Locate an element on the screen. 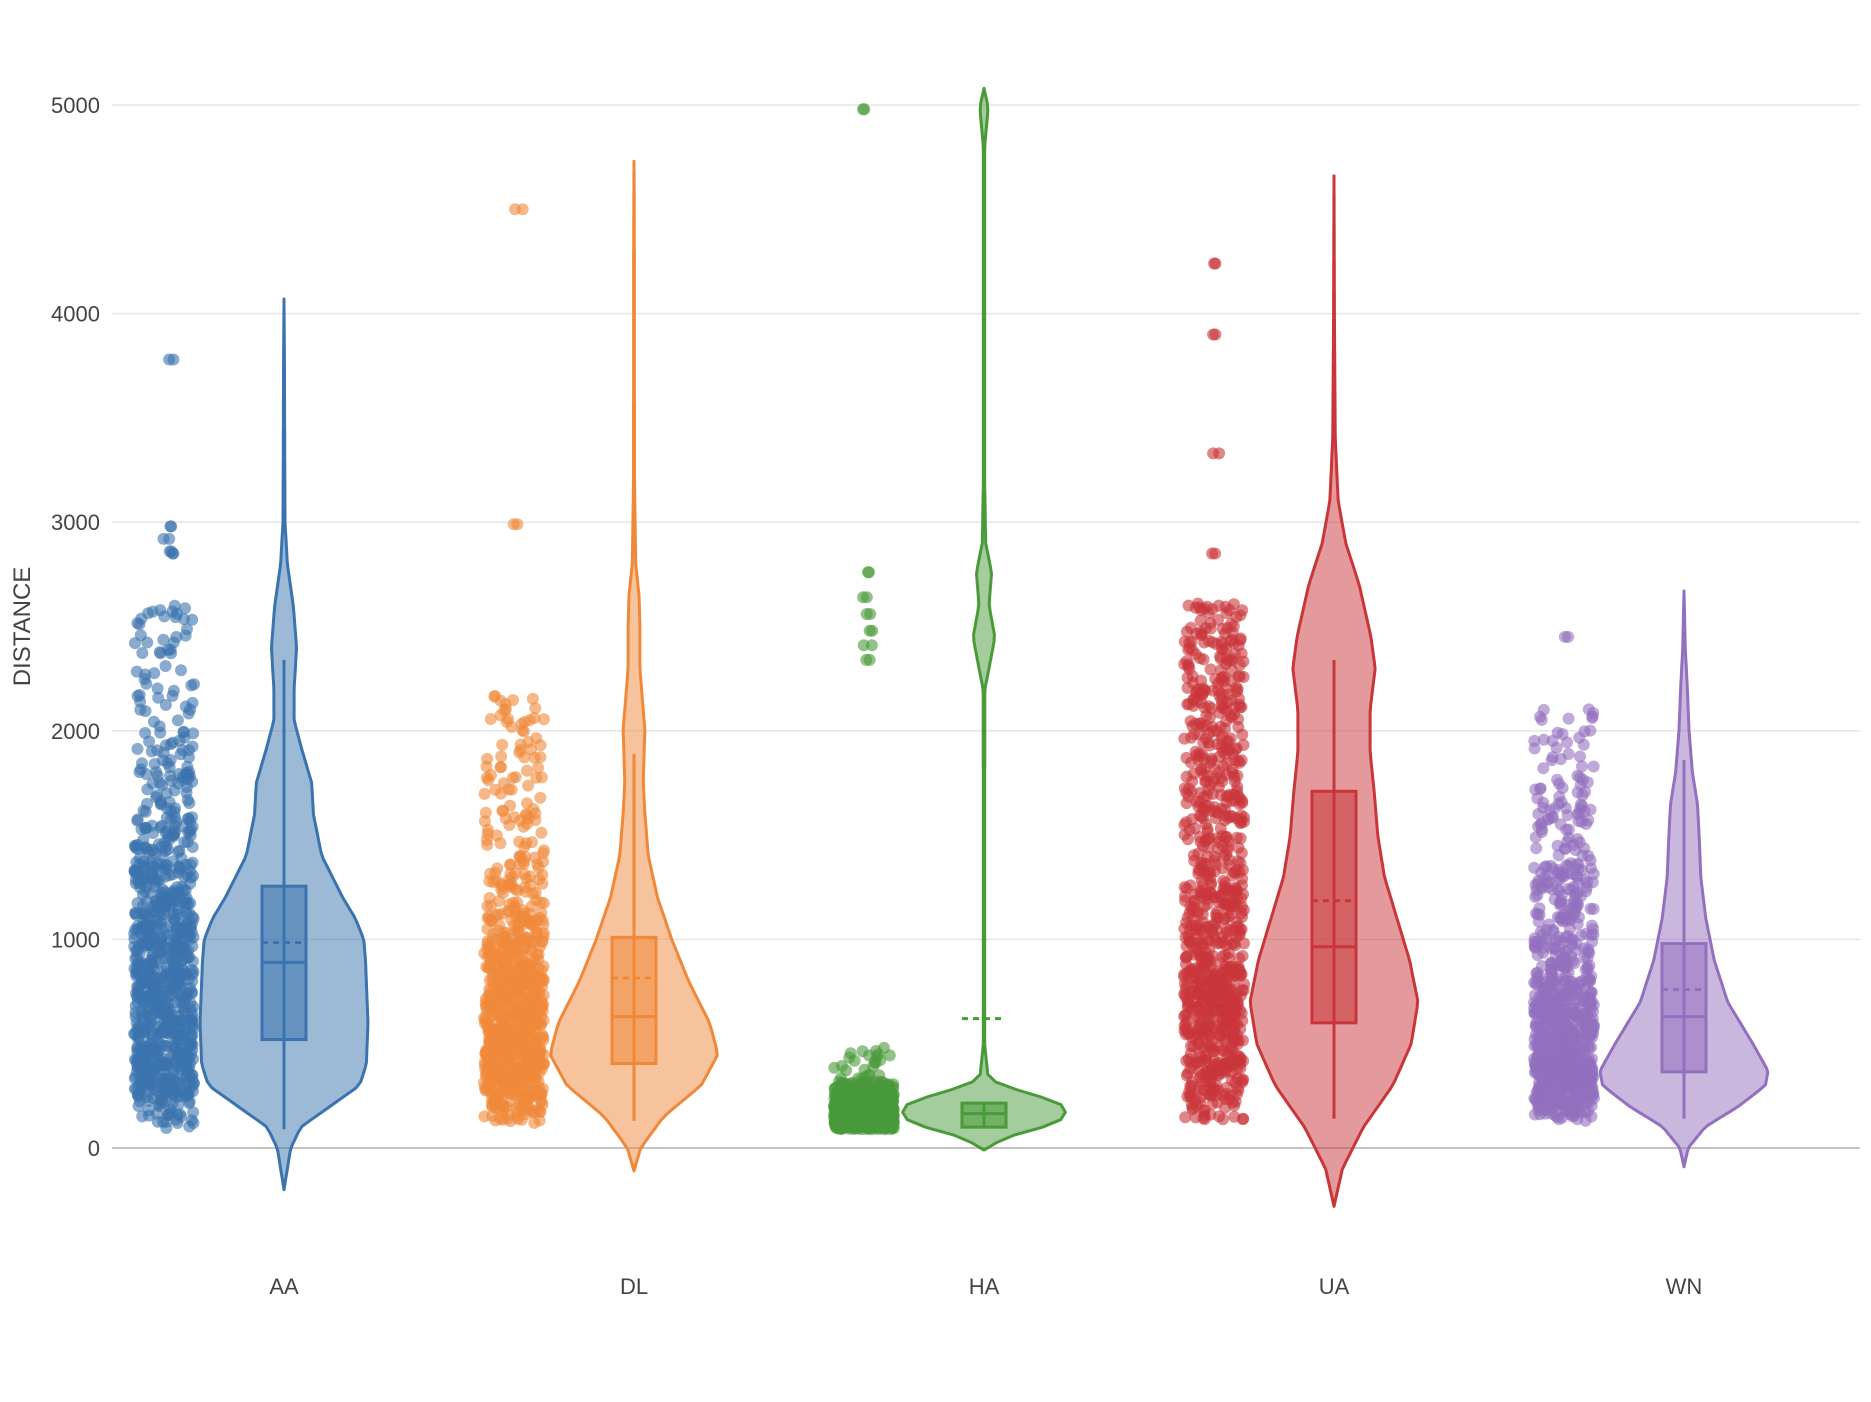  outlier-AA is located at coordinates (170, 526).